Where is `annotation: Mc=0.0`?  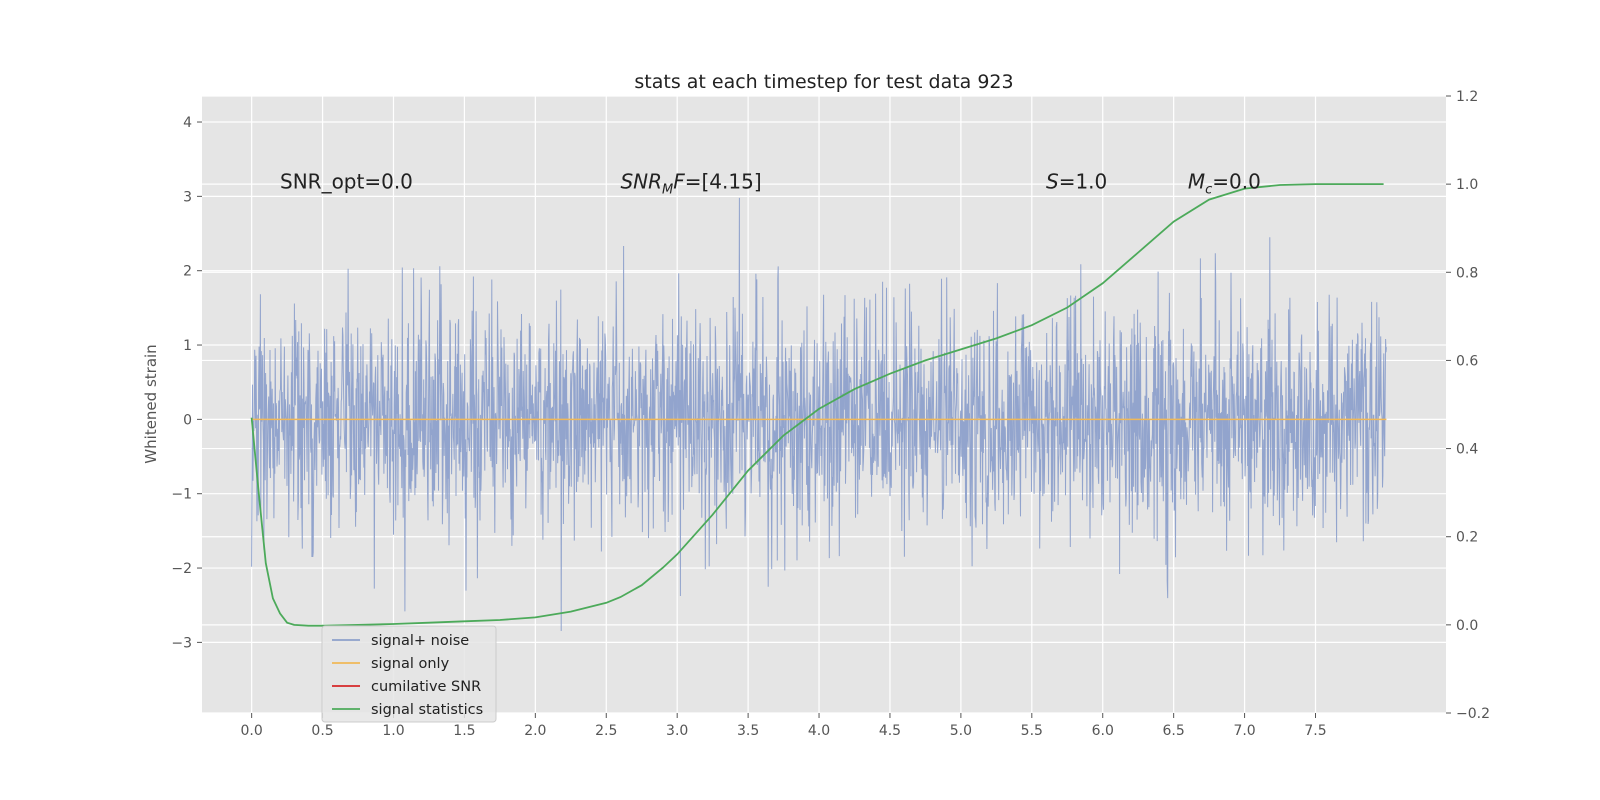 annotation: Mc=0.0 is located at coordinates (1224, 183).